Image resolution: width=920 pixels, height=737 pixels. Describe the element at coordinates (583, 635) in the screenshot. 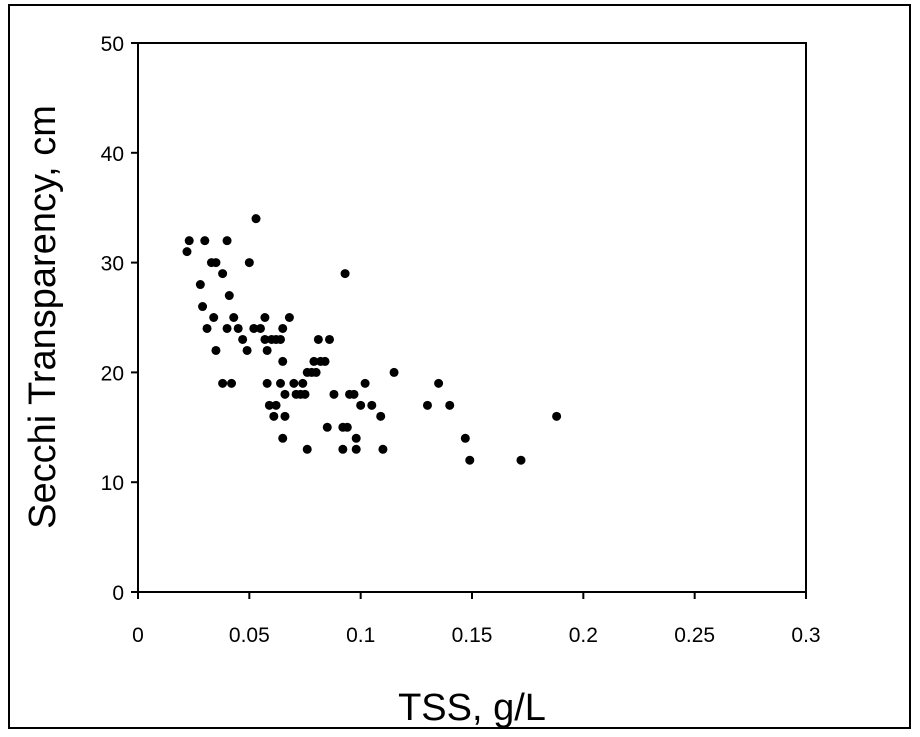

I see `x-tick-label: 0.2` at that location.